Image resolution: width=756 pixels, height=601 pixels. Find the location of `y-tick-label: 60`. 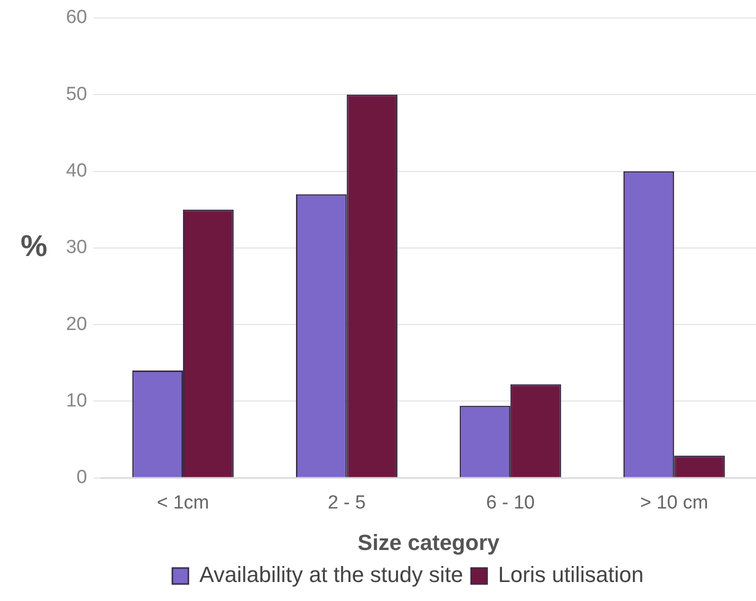

y-tick-label: 60 is located at coordinates (77, 17).